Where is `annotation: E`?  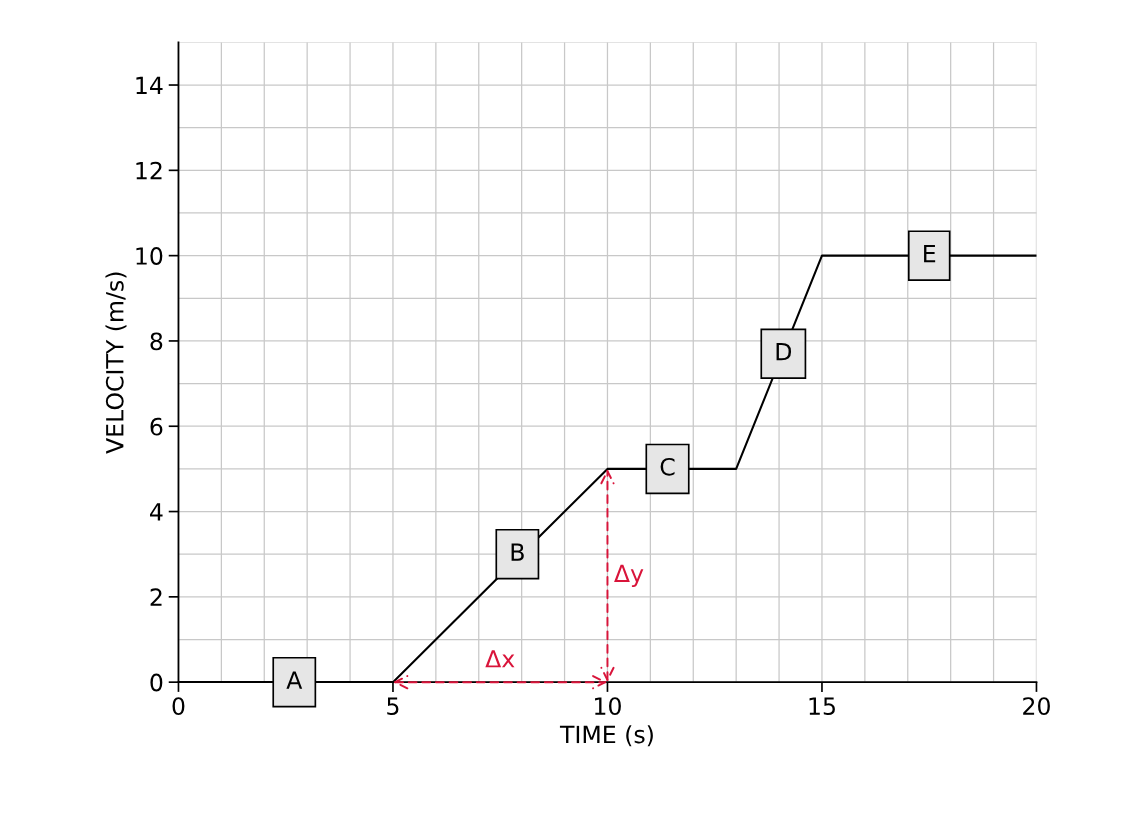 annotation: E is located at coordinates (930, 253).